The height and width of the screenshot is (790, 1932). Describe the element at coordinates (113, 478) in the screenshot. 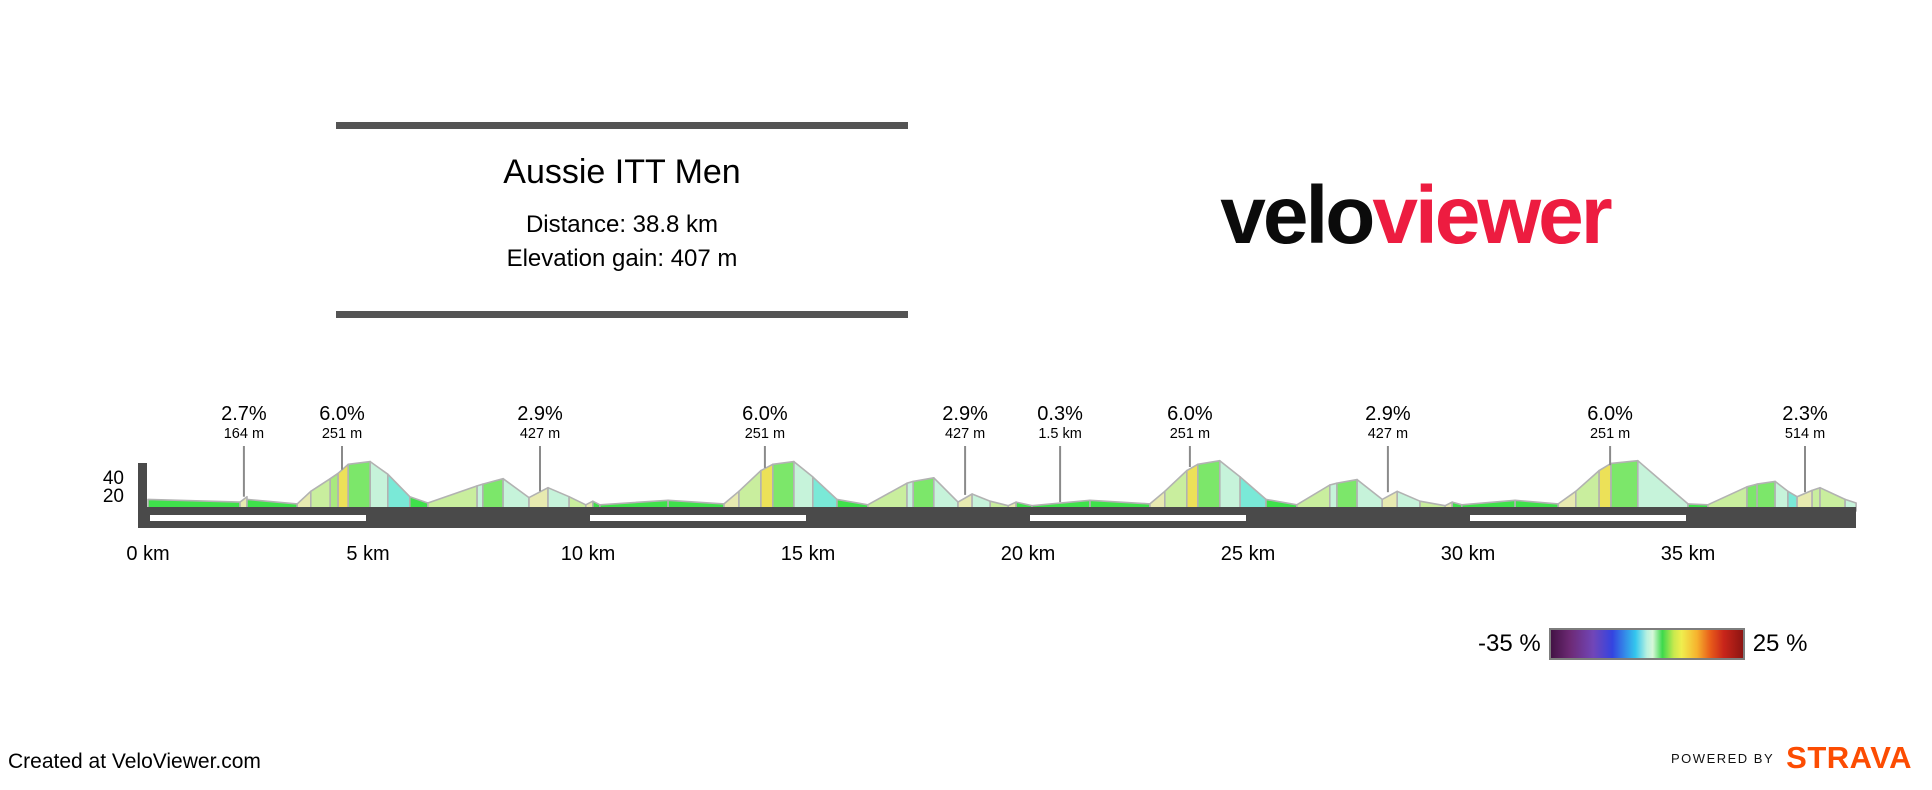

I see `y-tick-label: 40` at that location.